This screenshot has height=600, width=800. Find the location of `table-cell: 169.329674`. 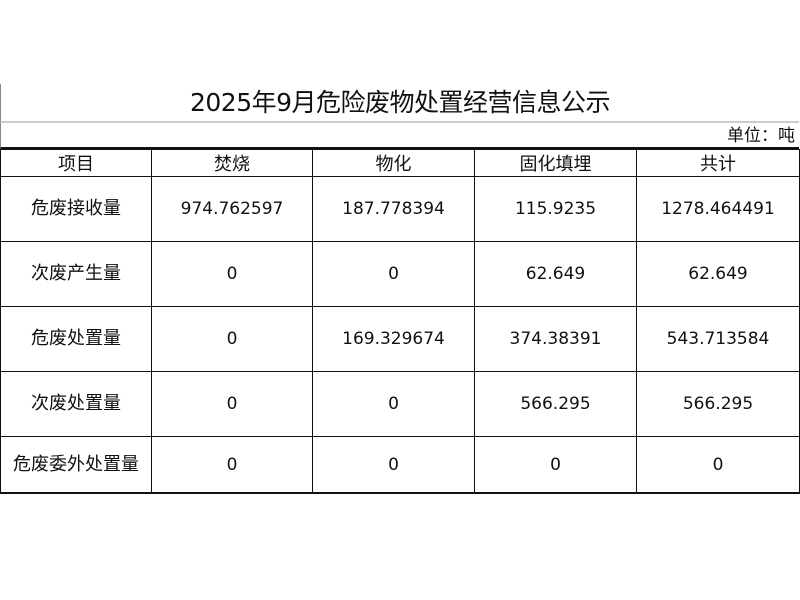

table-cell: 169.329674 is located at coordinates (393, 339).